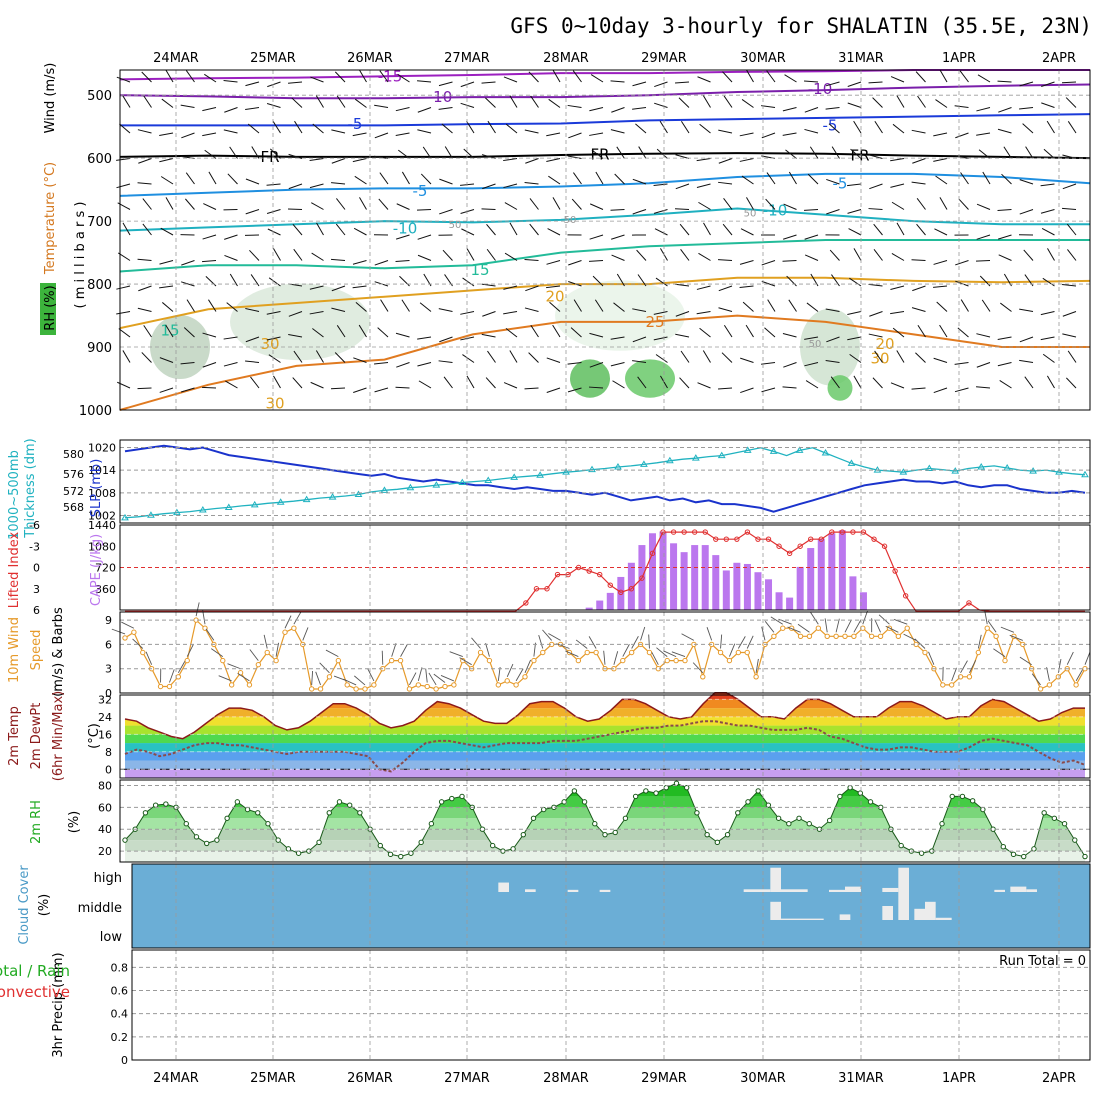  Describe the element at coordinates (102, 525) in the screenshot. I see `cape-tick: 1440` at that location.